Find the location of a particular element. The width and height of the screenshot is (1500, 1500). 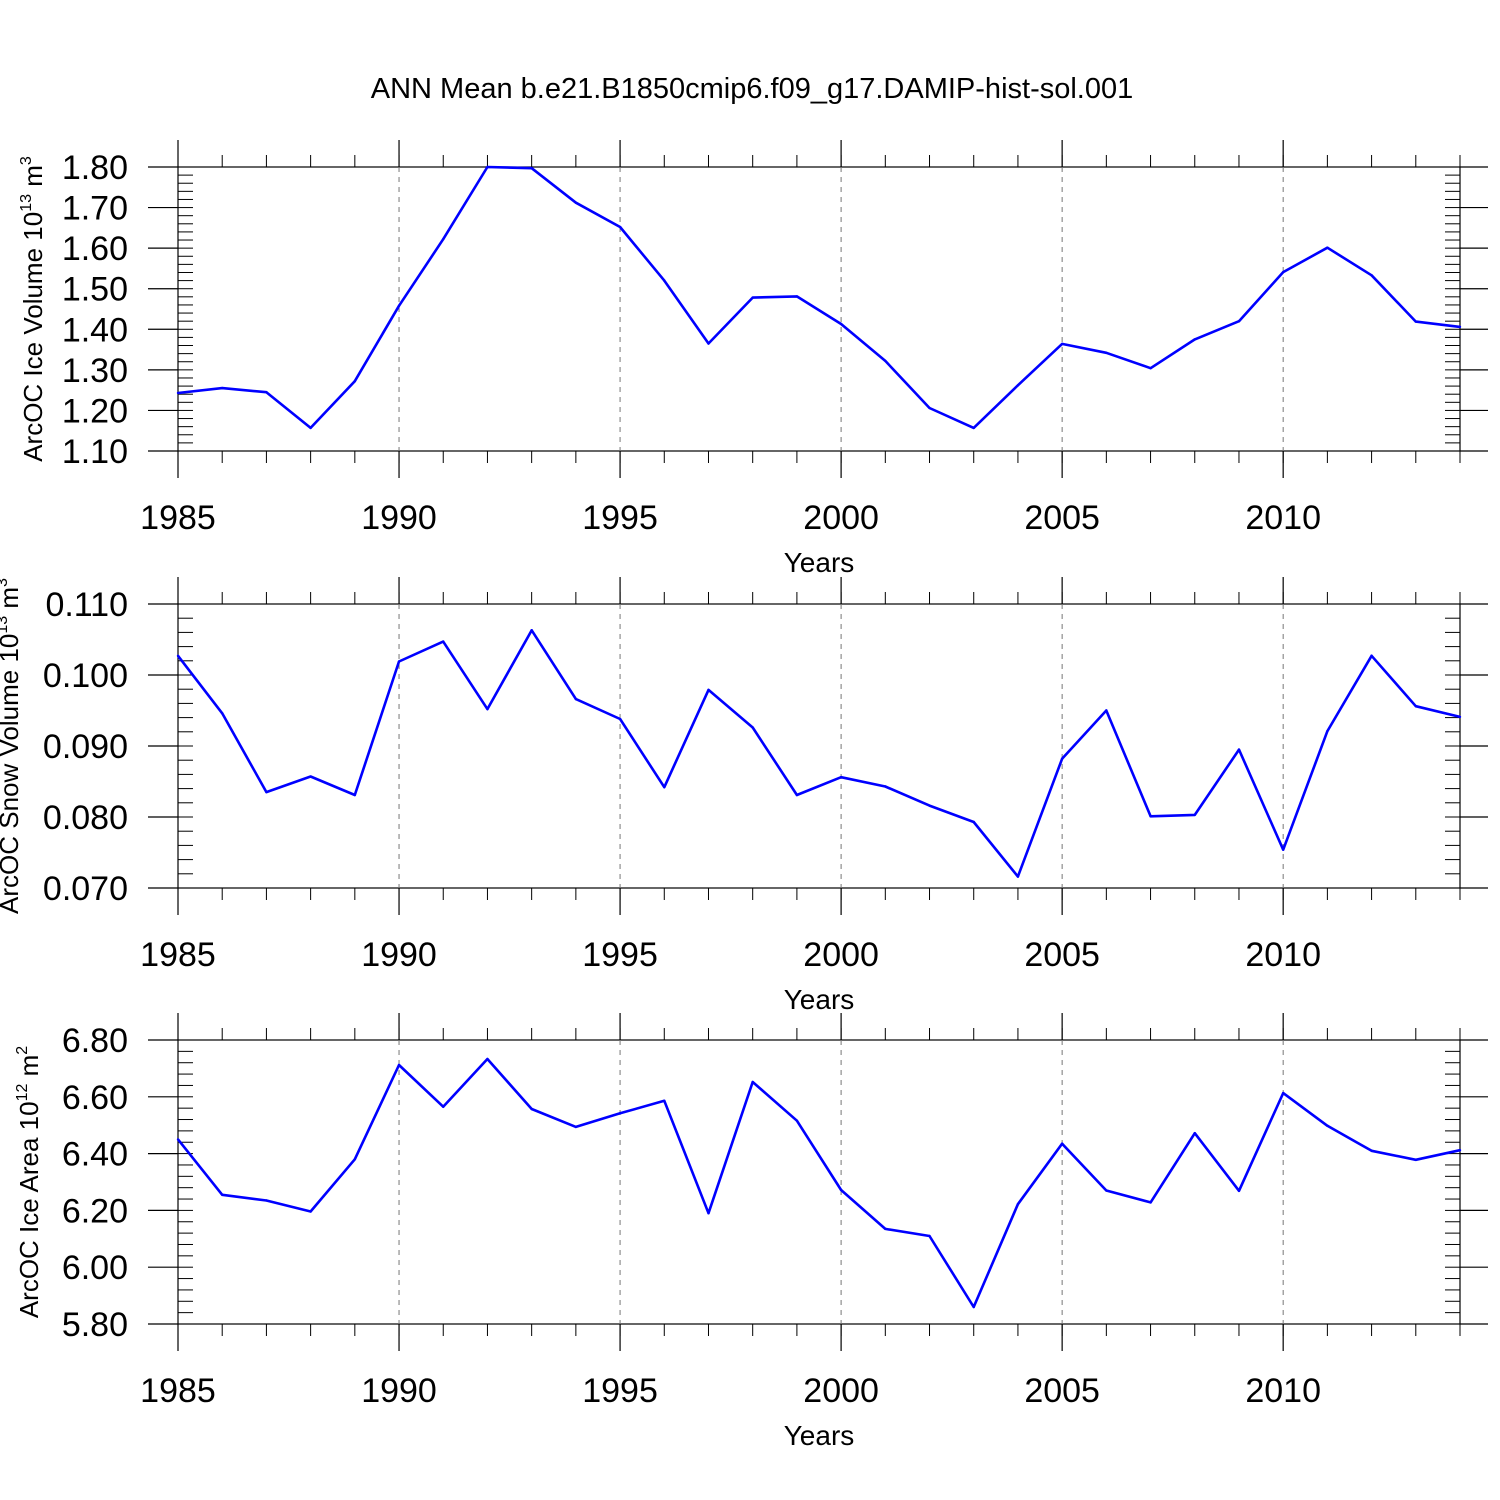

y-tick-label: 1.70 is located at coordinates (95, 209).